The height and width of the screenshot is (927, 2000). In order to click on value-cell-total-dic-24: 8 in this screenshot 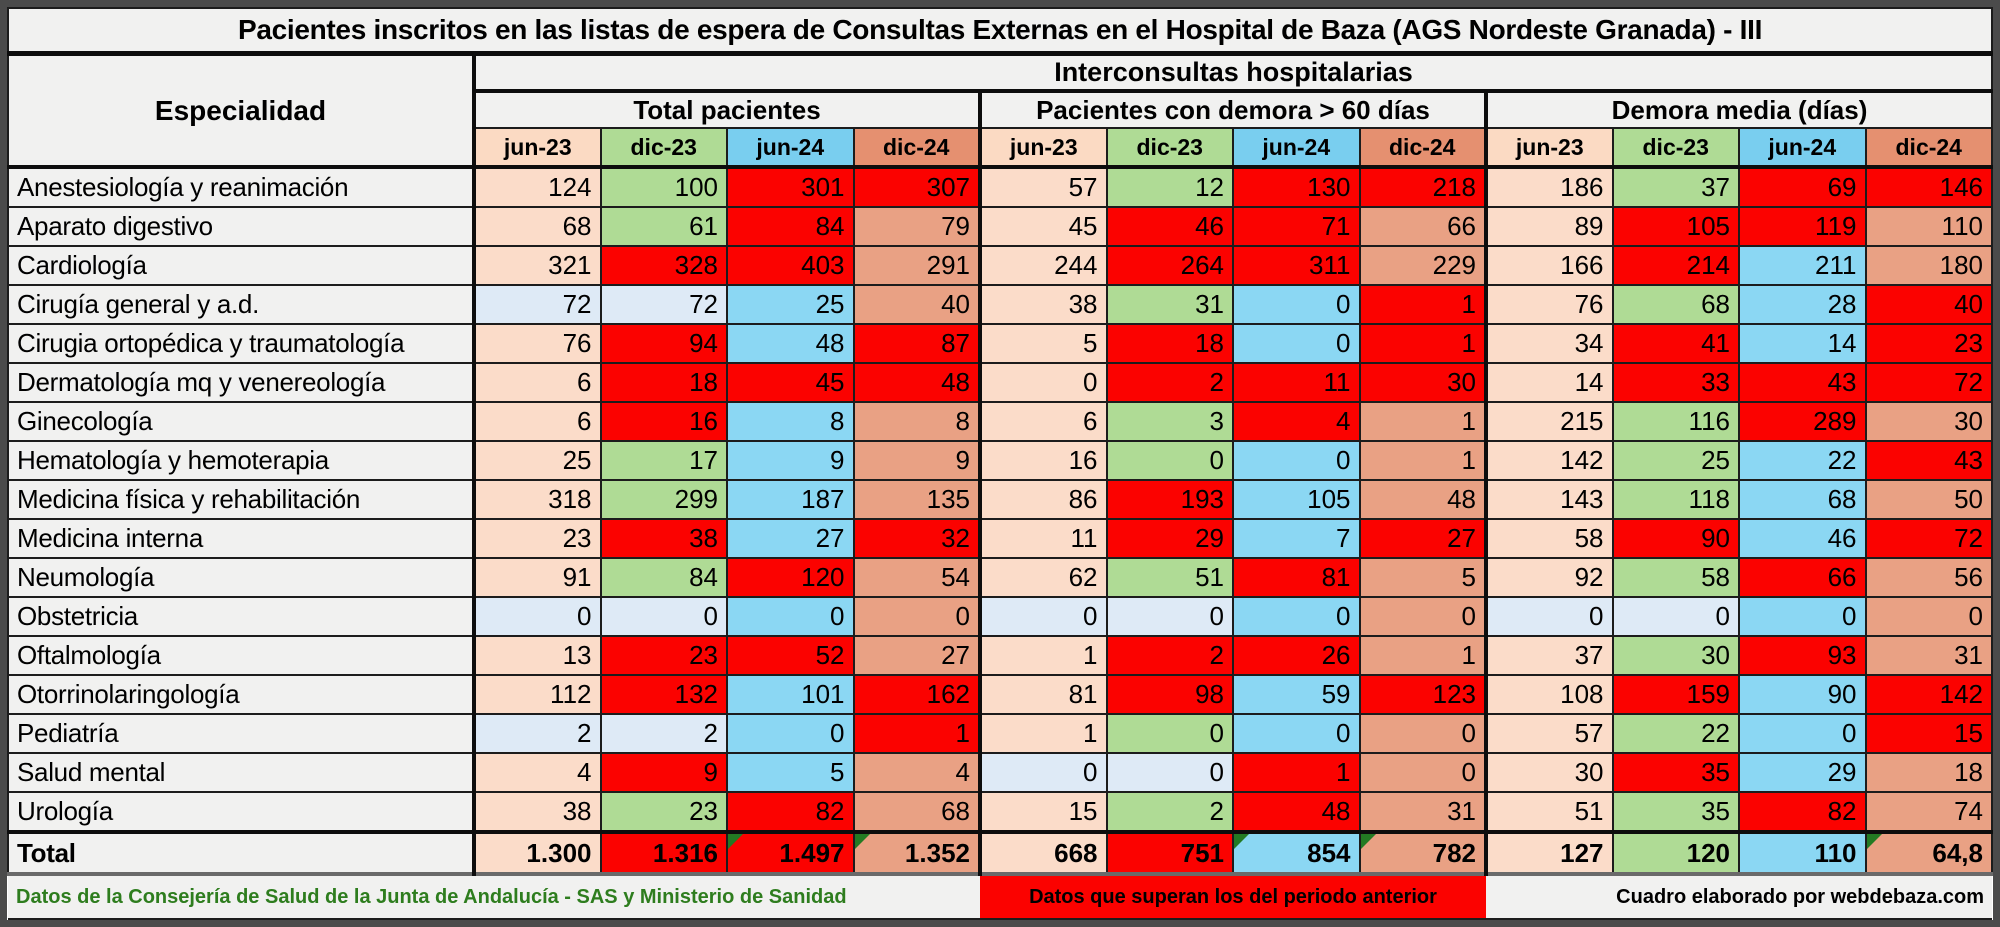, I will do `click(916, 422)`.